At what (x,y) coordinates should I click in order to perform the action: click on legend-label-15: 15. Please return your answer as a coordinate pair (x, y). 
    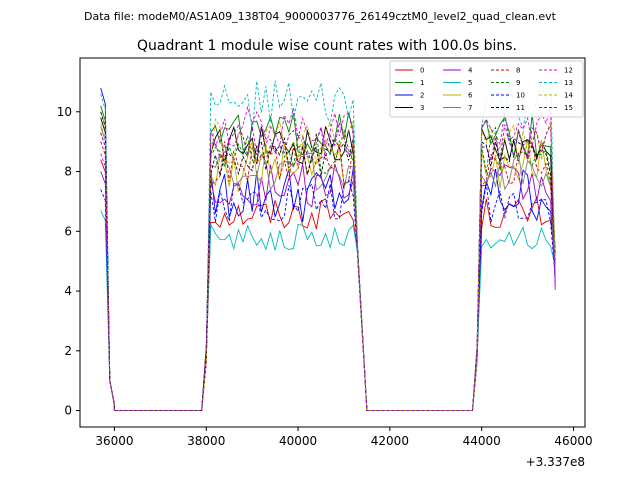
    Looking at the image, I should click on (568, 108).